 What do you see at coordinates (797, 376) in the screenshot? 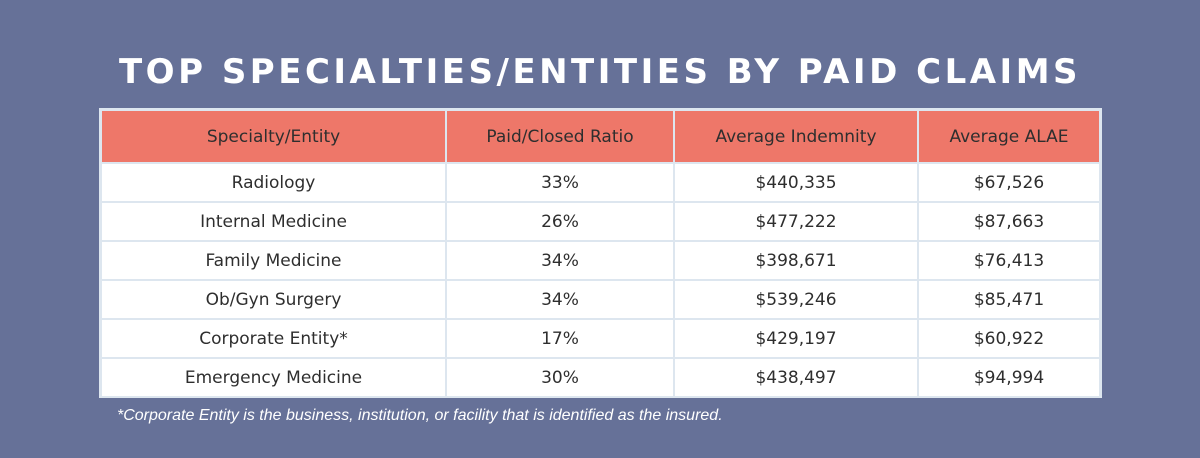
I see `cell-average-indemnity: $438,497` at bounding box center [797, 376].